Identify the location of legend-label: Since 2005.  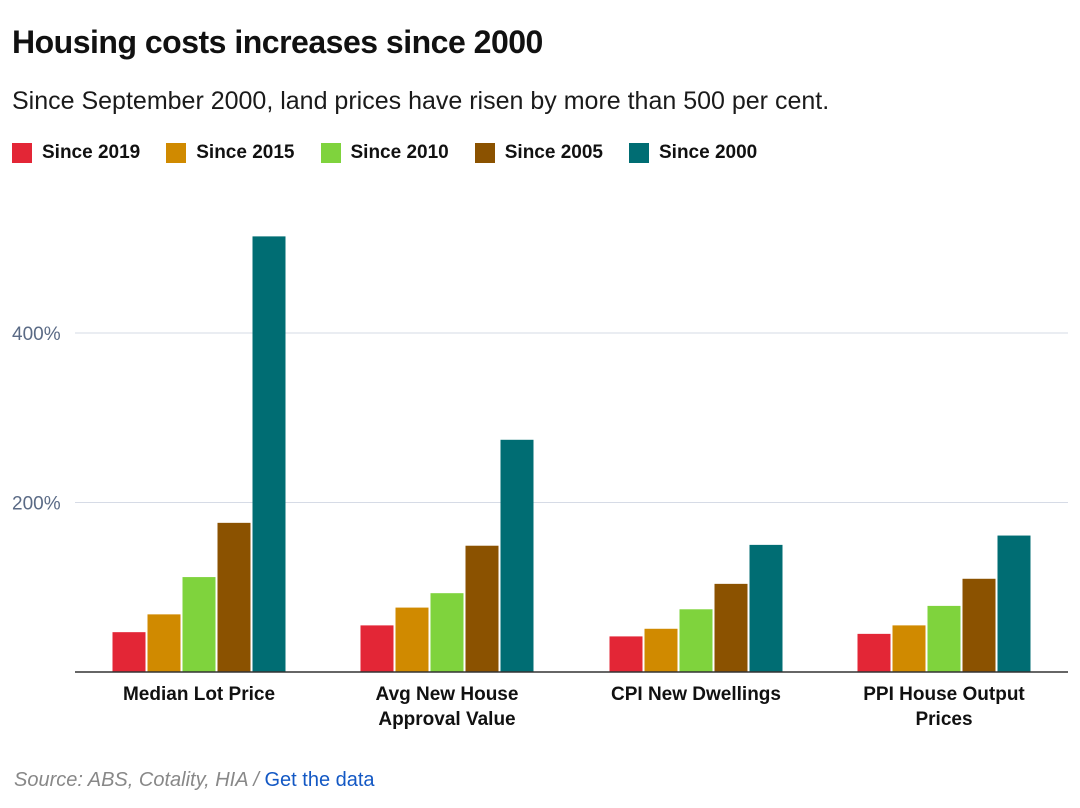
(553, 152).